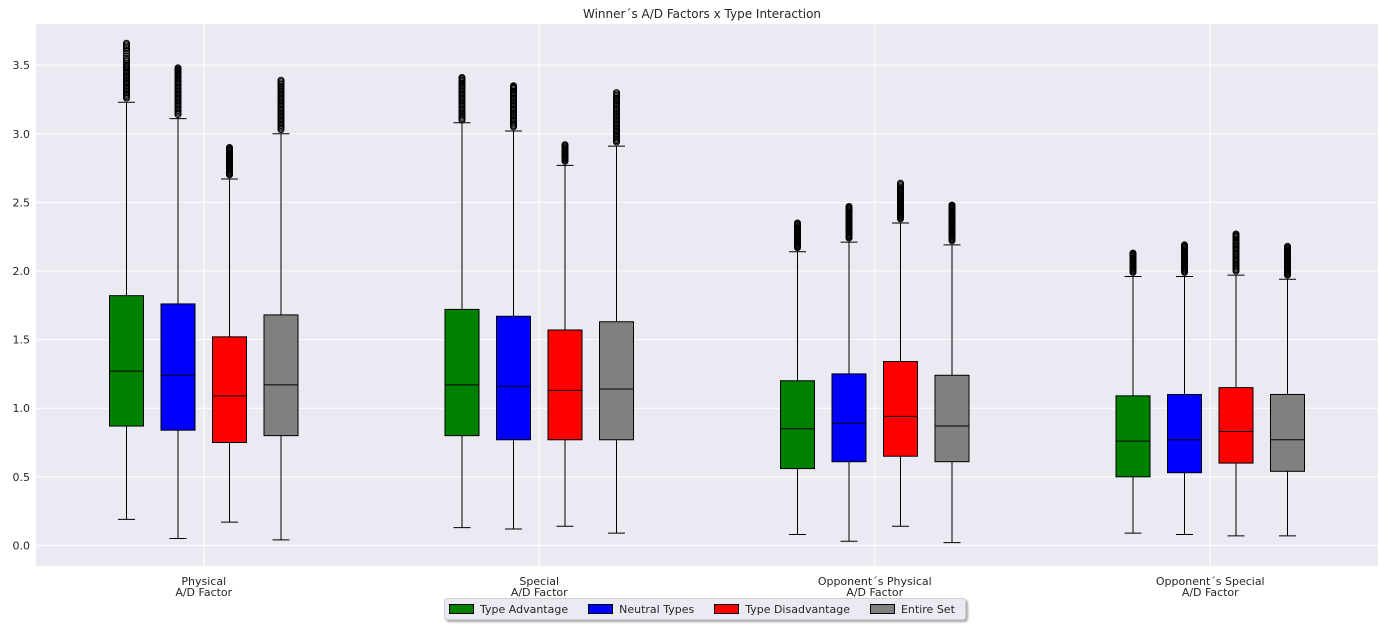  What do you see at coordinates (927, 609) in the screenshot?
I see `legend-label: Entire Set` at bounding box center [927, 609].